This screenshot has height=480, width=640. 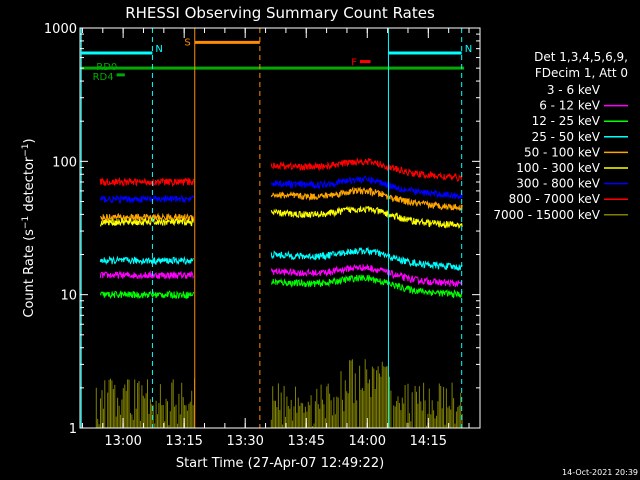 I want to click on flag-label-3: F, so click(x=354, y=63).